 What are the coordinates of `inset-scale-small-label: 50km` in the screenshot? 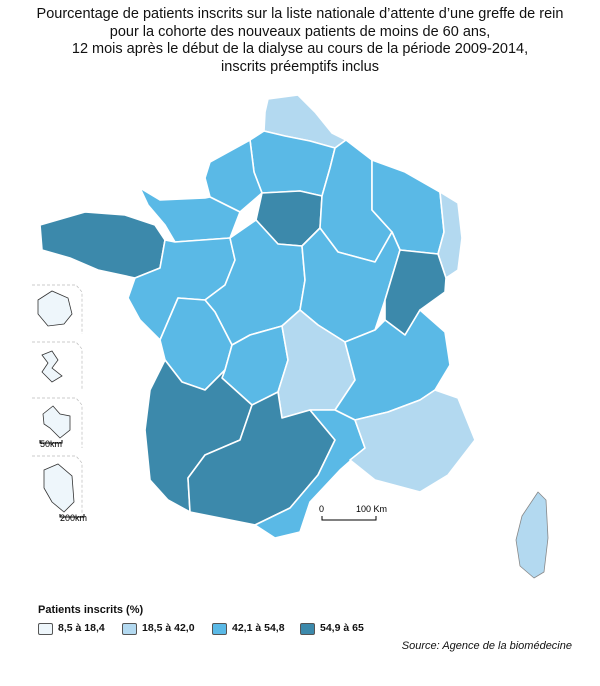 It's located at (51, 444).